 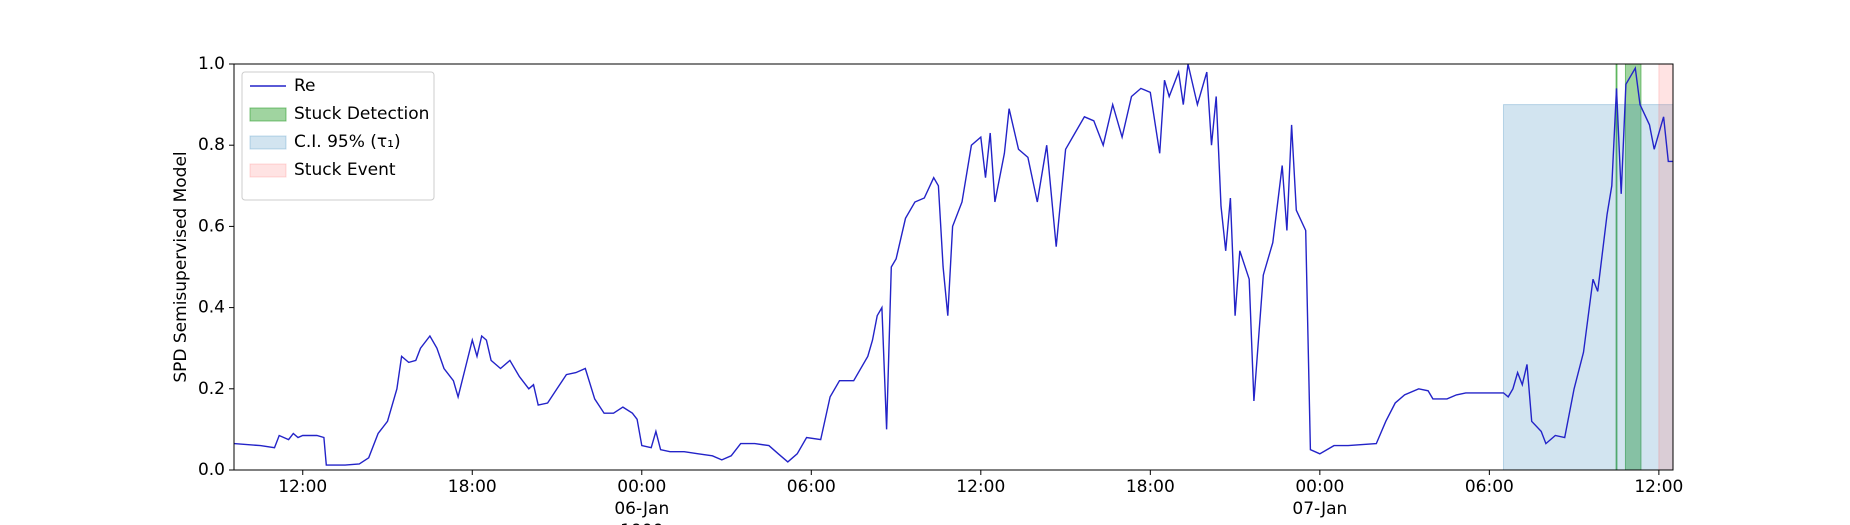 I want to click on x-tick-date: 06-Jan, so click(x=641, y=509).